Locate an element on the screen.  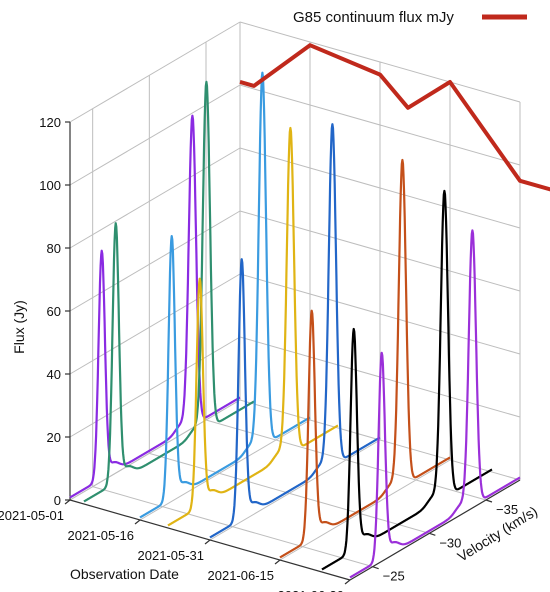
legend: G85 continuum flux mJy is located at coordinates (410, 17).